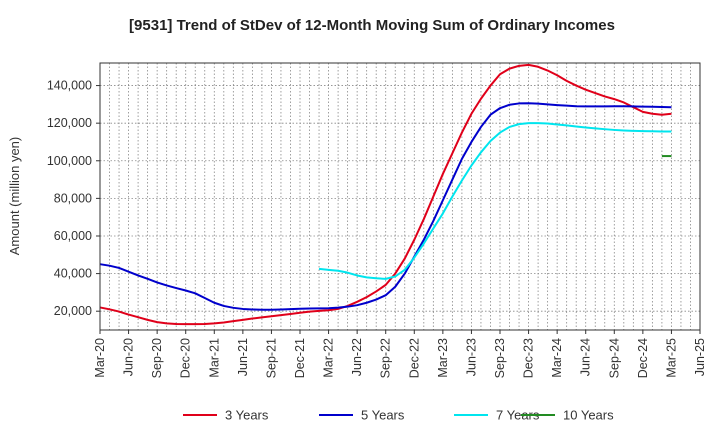 This screenshot has height=440, width=720. What do you see at coordinates (643, 358) in the screenshot?
I see `x-tick-label: Dec-24` at bounding box center [643, 358].